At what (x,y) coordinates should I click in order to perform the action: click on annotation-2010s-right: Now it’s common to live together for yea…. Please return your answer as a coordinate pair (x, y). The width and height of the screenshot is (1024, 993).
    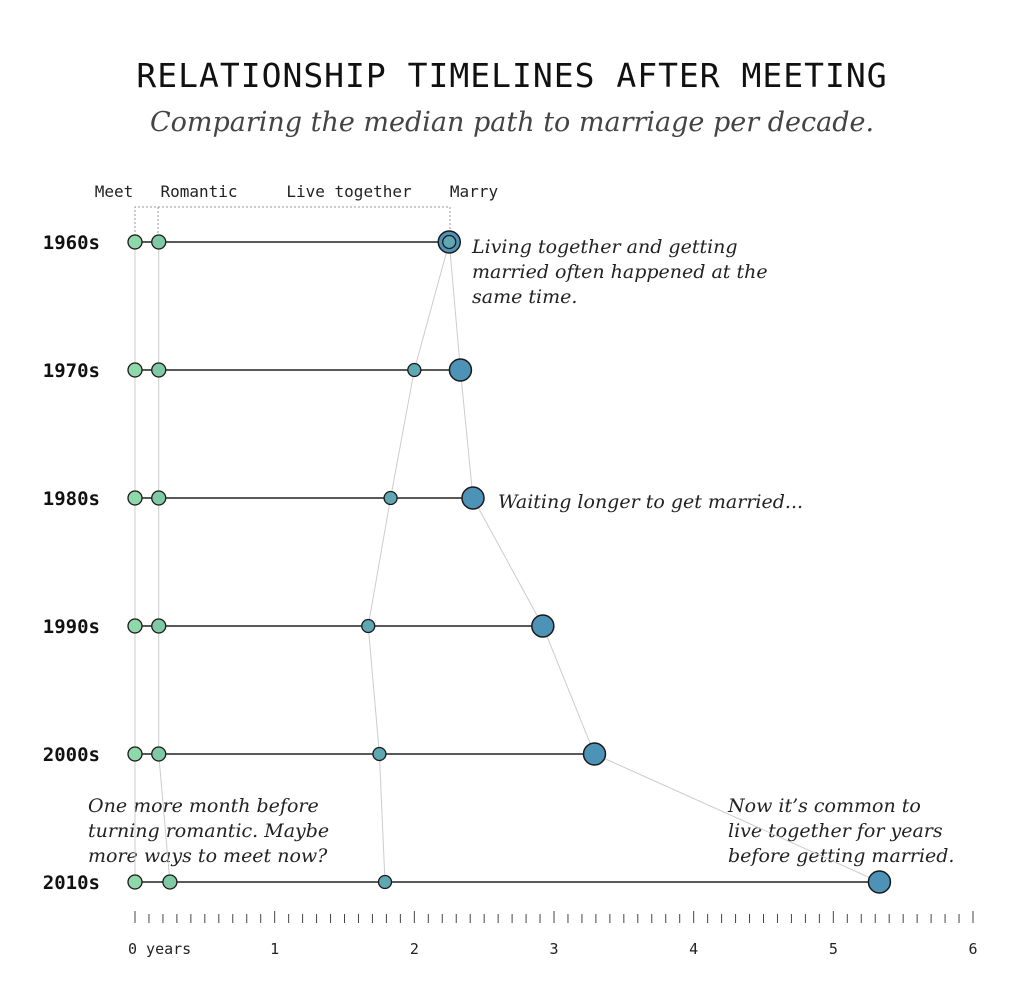
    Looking at the image, I should click on (840, 831).